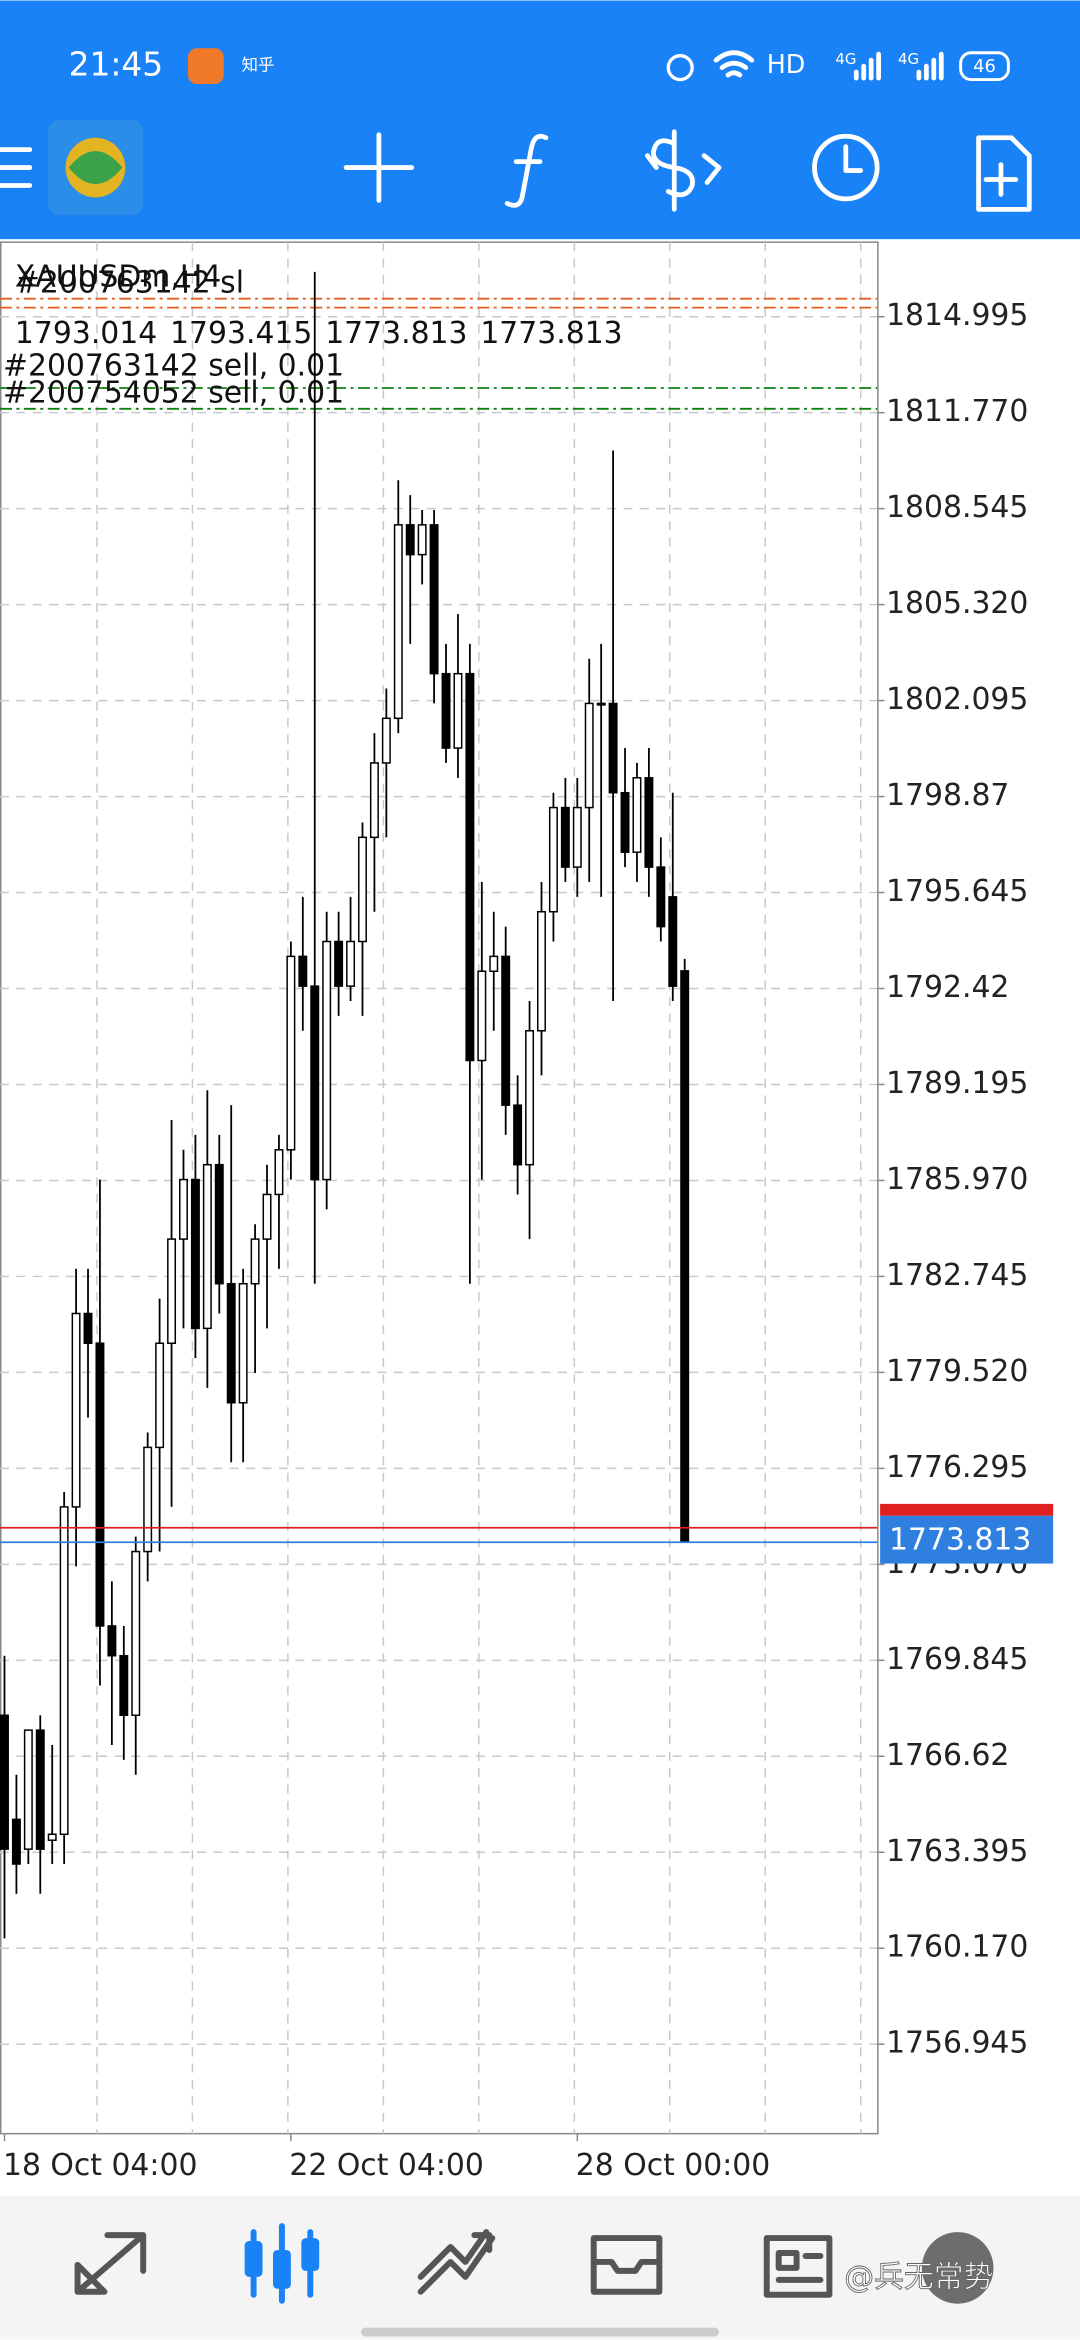  What do you see at coordinates (110, 2263) in the screenshot?
I see `quotes-tab` at bounding box center [110, 2263].